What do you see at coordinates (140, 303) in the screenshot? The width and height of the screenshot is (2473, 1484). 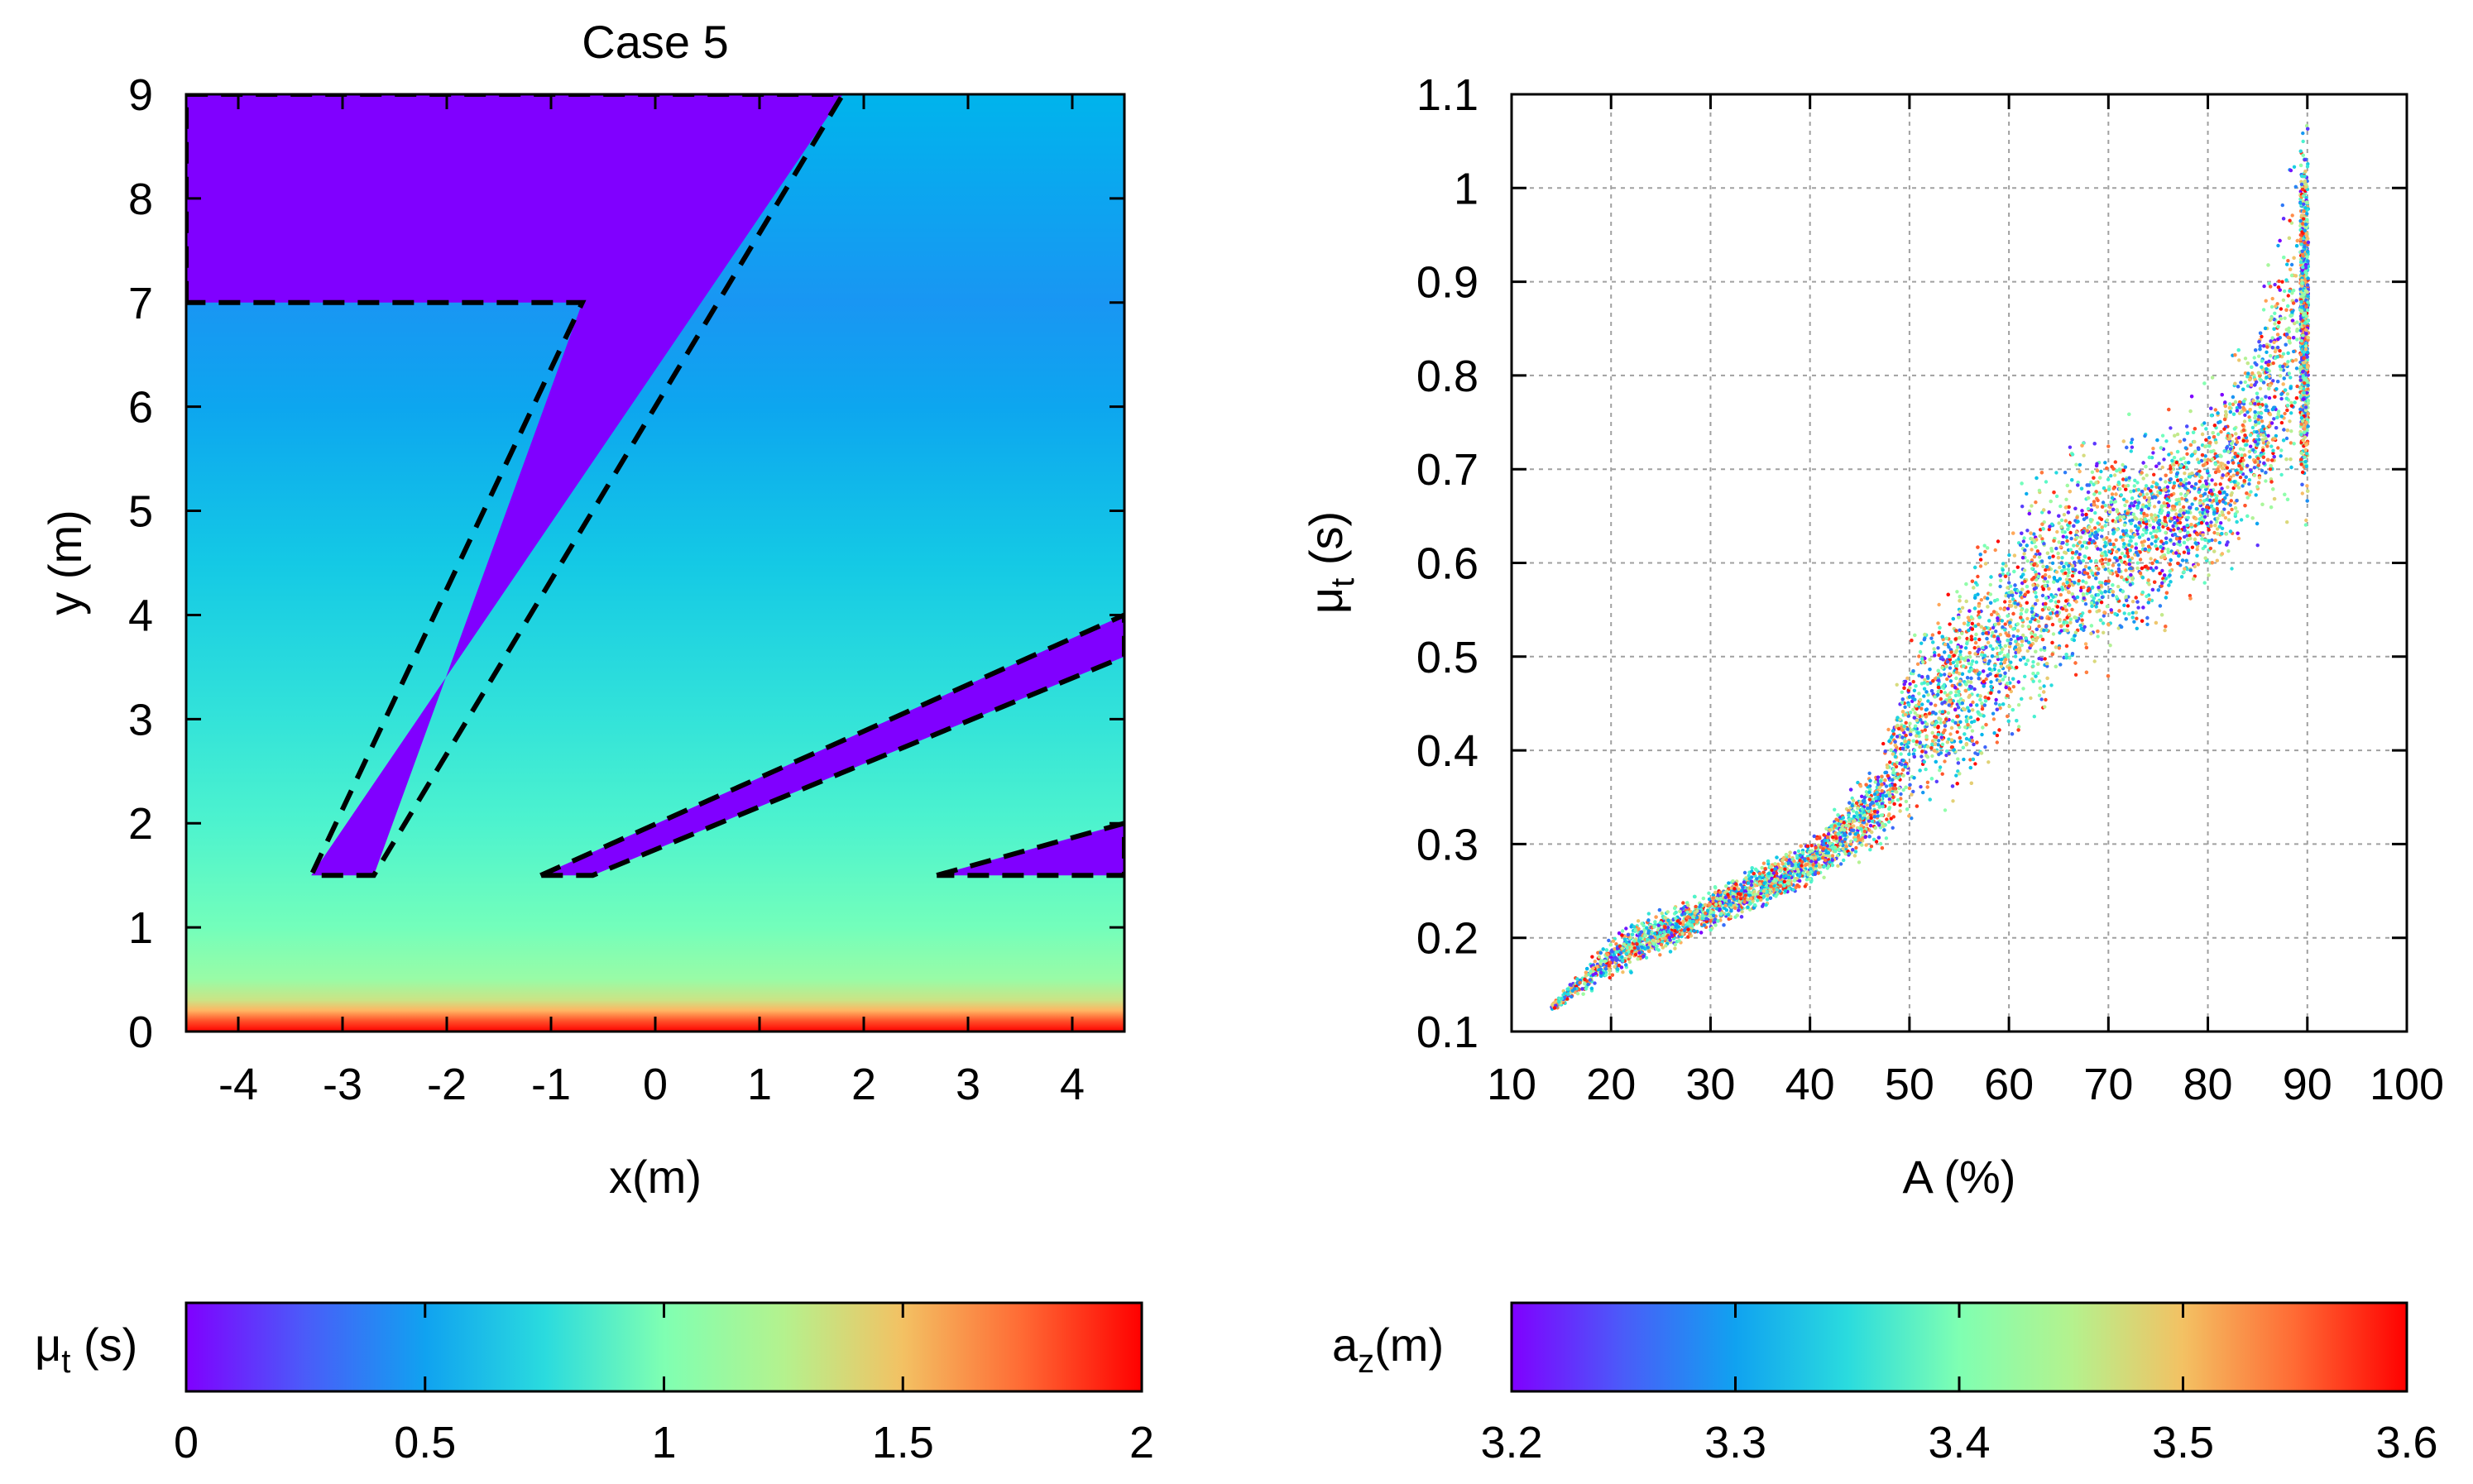 I see `y-tick-label: 7` at bounding box center [140, 303].